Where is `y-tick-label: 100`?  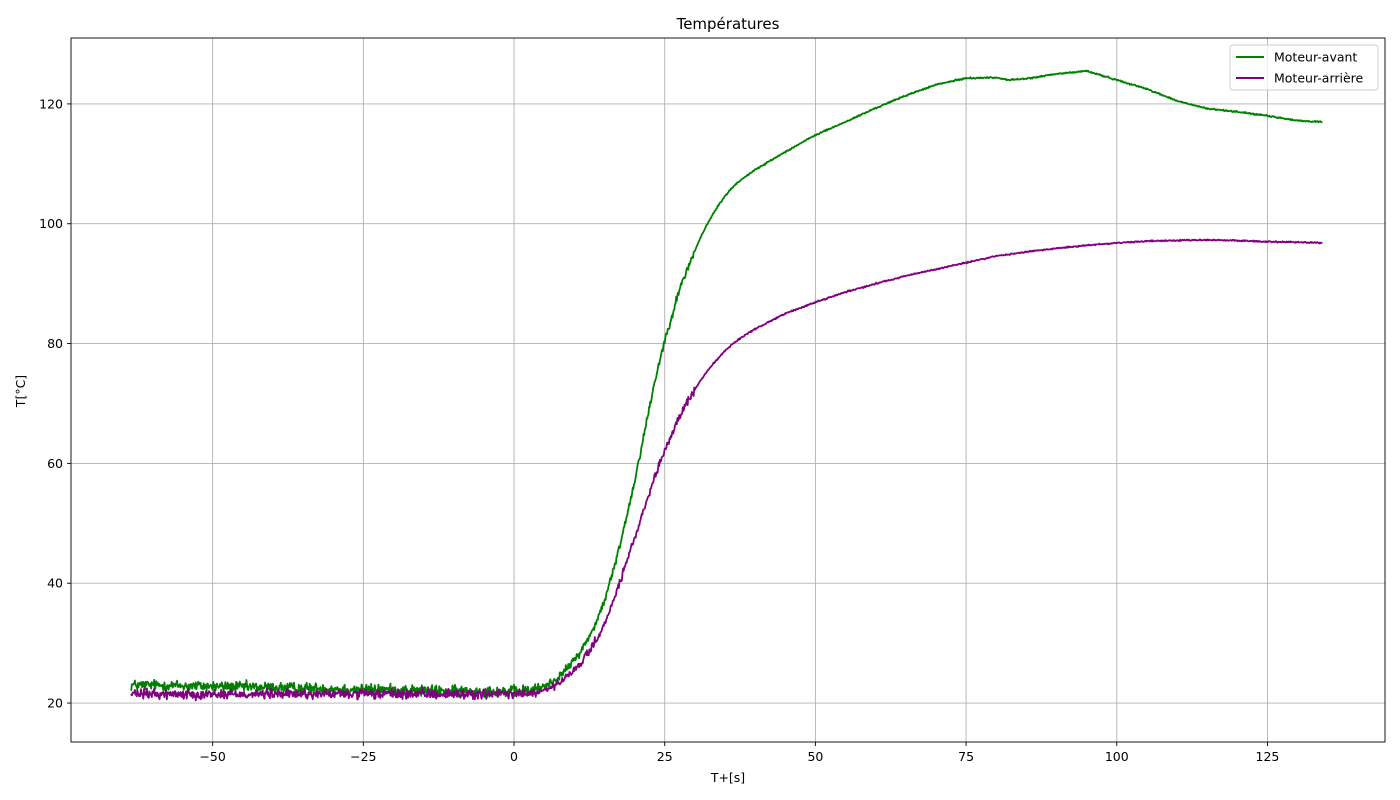 y-tick-label: 100 is located at coordinates (51, 223).